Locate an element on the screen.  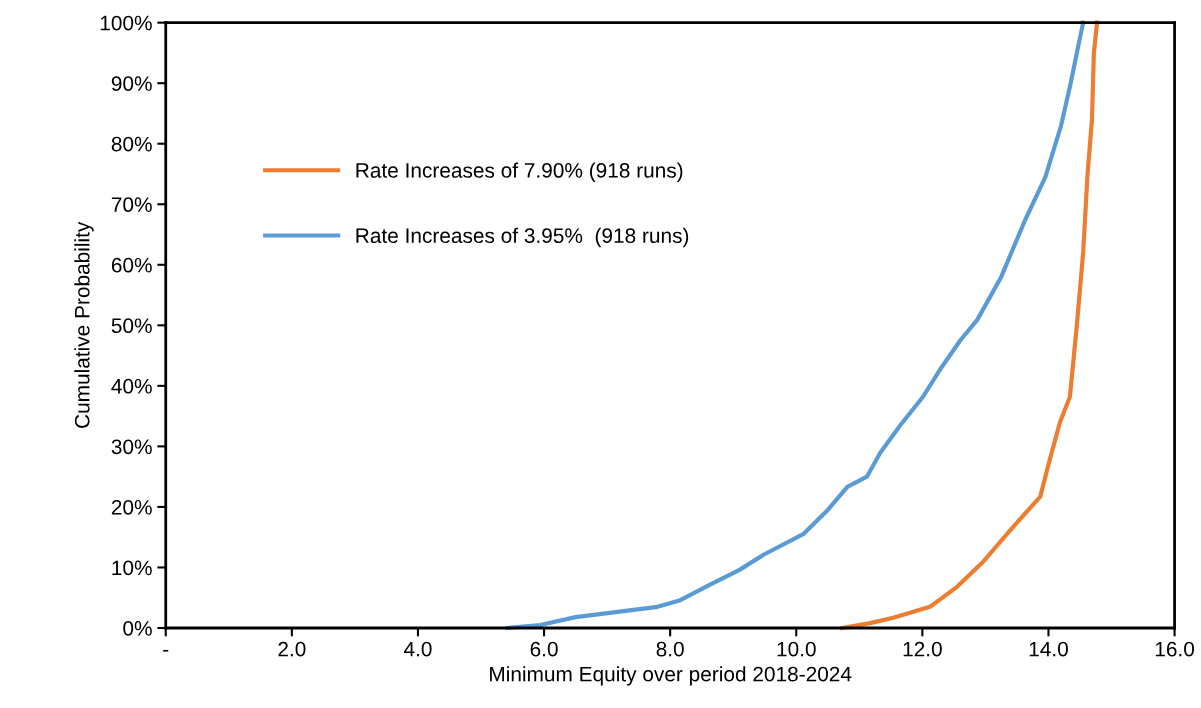
y-tick-label: 70% is located at coordinates (131, 205).